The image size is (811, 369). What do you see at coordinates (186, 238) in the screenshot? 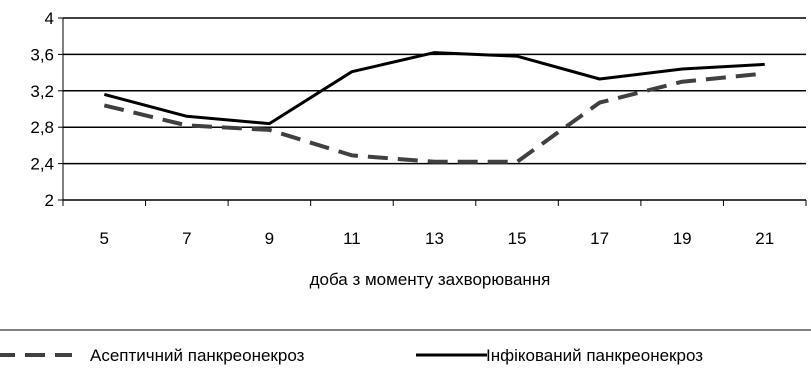
I see `x-tick-label: 7` at bounding box center [186, 238].